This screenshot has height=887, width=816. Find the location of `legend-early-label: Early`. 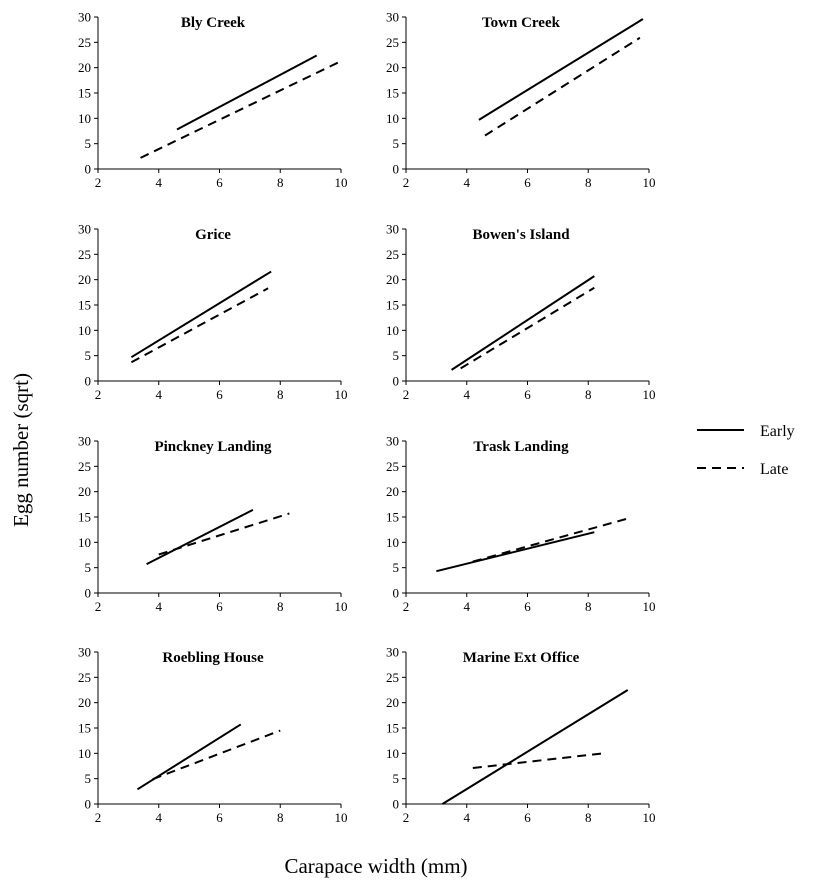

legend-early-label: Early is located at coordinates (777, 431).